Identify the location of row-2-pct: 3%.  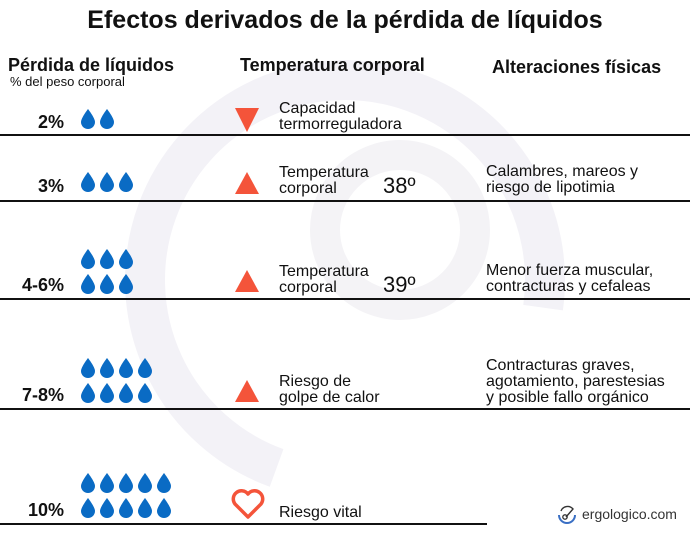
(50, 186).